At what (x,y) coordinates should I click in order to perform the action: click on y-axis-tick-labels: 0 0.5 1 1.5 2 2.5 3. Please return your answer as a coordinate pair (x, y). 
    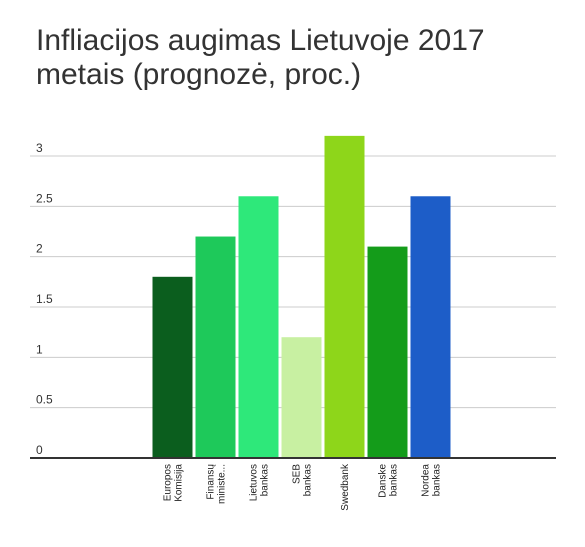
    Looking at the image, I should click on (44, 299).